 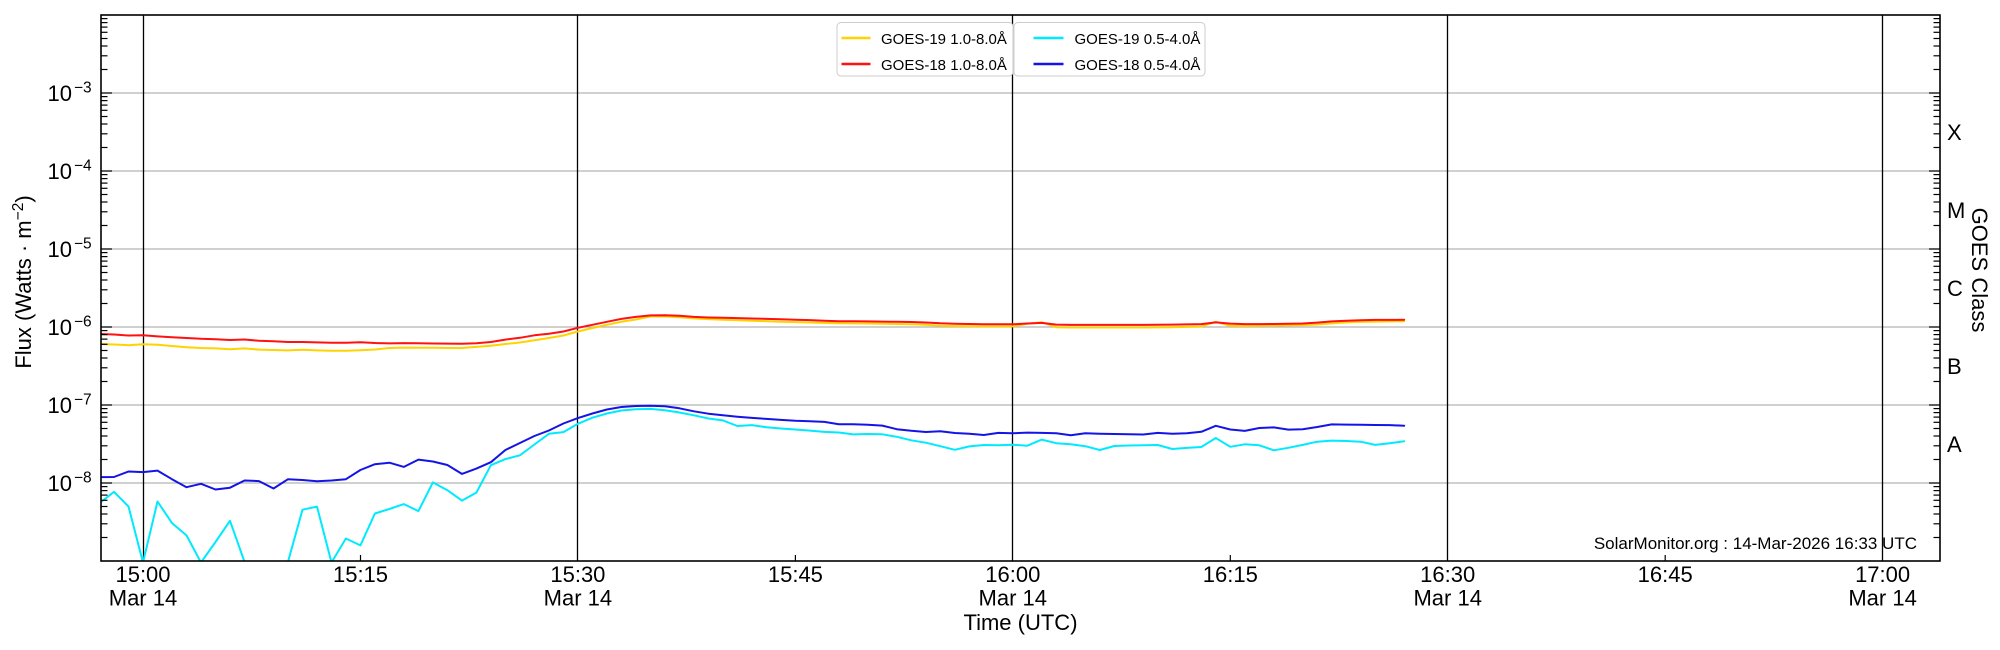 What do you see at coordinates (1954, 444) in the screenshot?
I see `svg-text: A` at bounding box center [1954, 444].